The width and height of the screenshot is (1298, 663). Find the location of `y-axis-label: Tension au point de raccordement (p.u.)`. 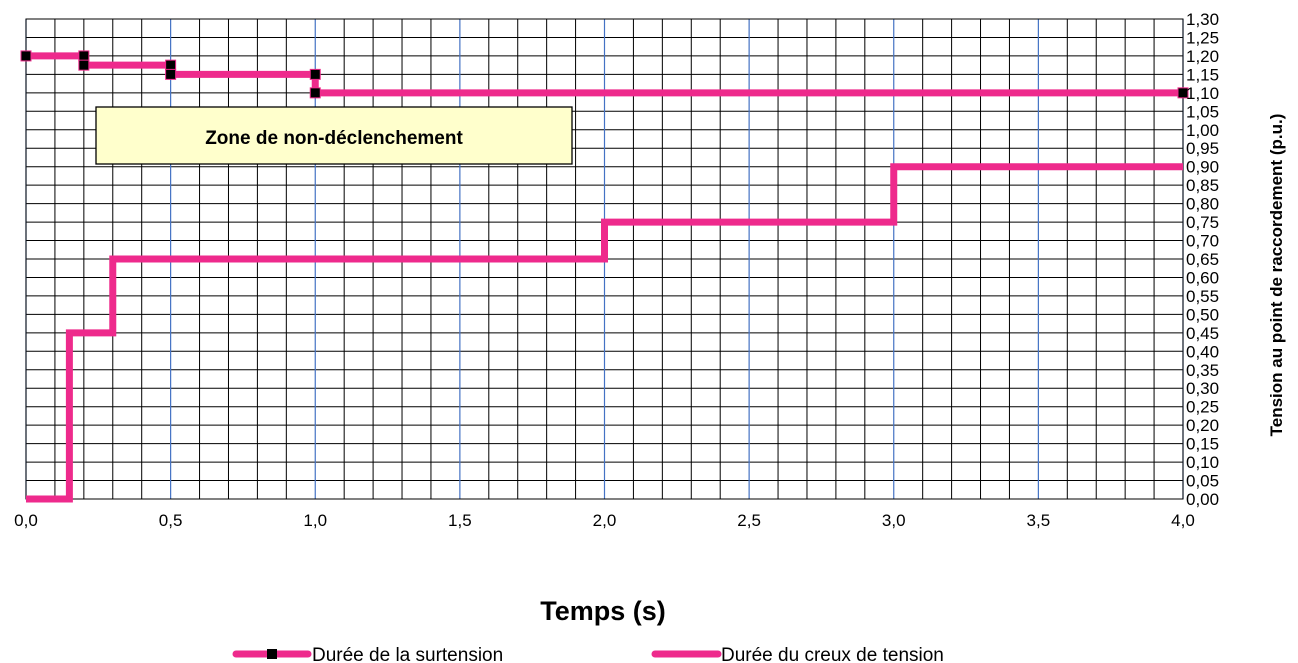

y-axis-label: Tension au point de raccordement (p.u.) is located at coordinates (1276, 275).